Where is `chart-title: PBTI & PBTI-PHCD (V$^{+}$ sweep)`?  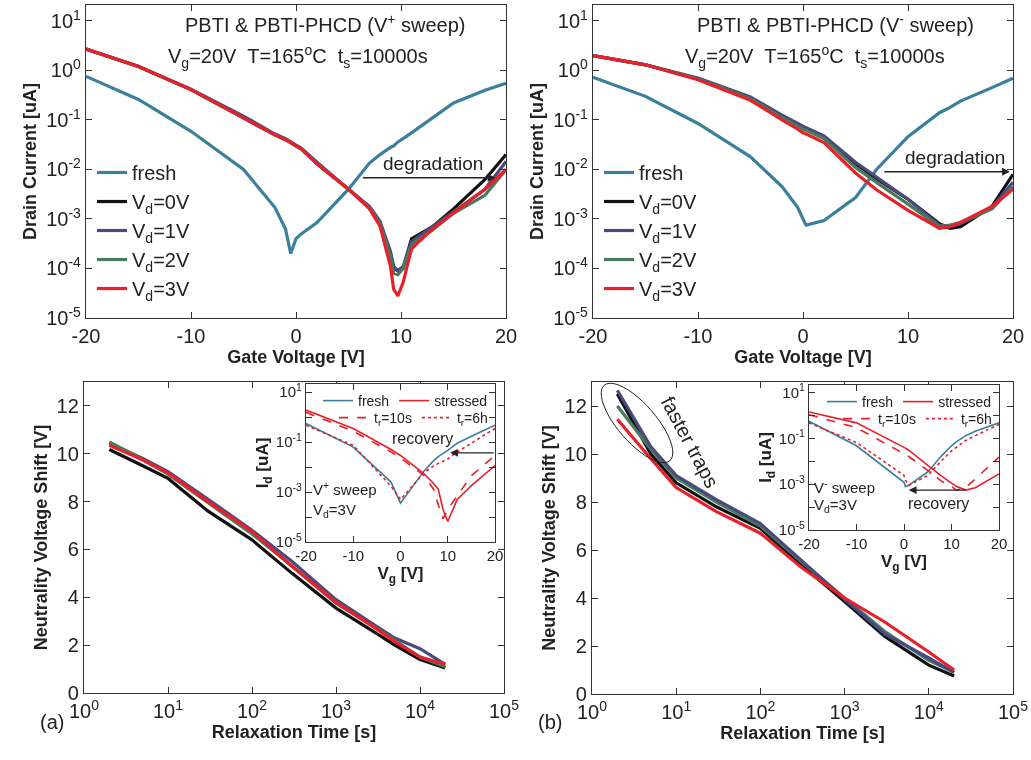
chart-title: PBTI & PBTI-PHCD (V$^{+}$ sweep) is located at coordinates (325, 24).